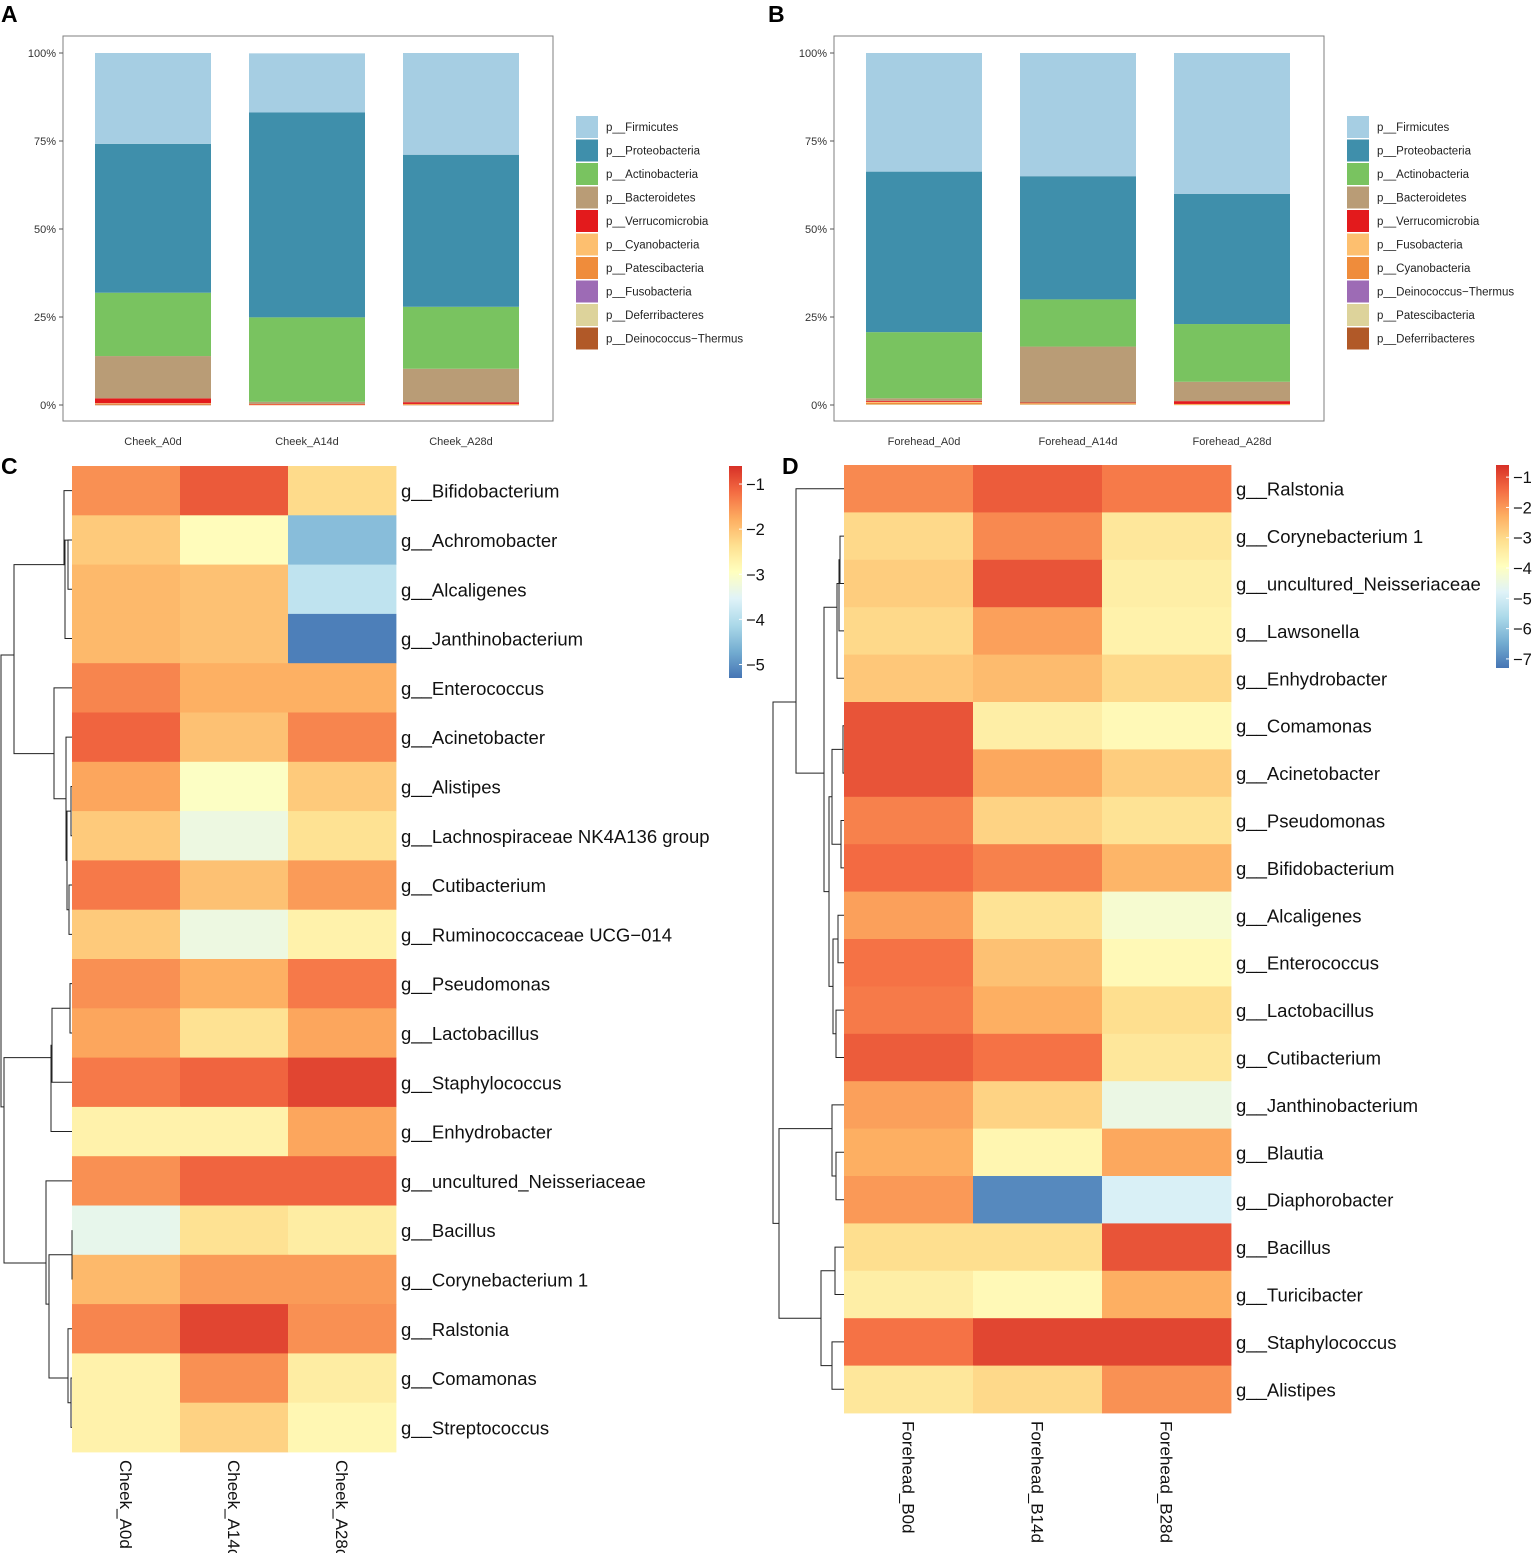 The width and height of the screenshot is (1536, 1553). I want to click on panel-a-bar-p-actinobacteria-cheek-a14d, so click(307, 359).